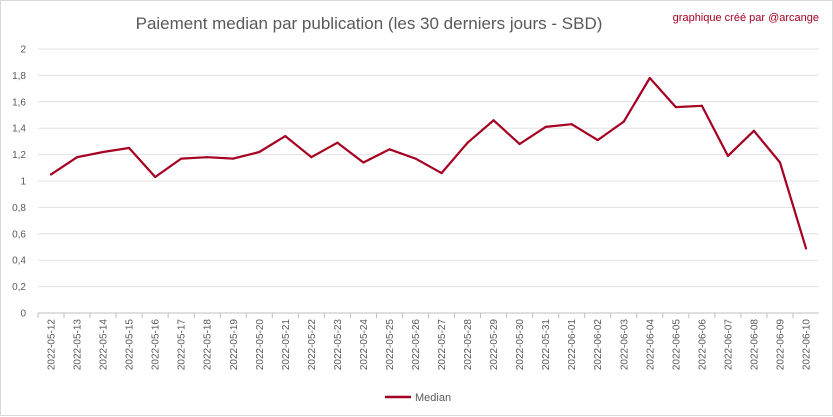  Describe the element at coordinates (130, 345) in the screenshot. I see `x-tick-label: 2022-05-15` at that location.